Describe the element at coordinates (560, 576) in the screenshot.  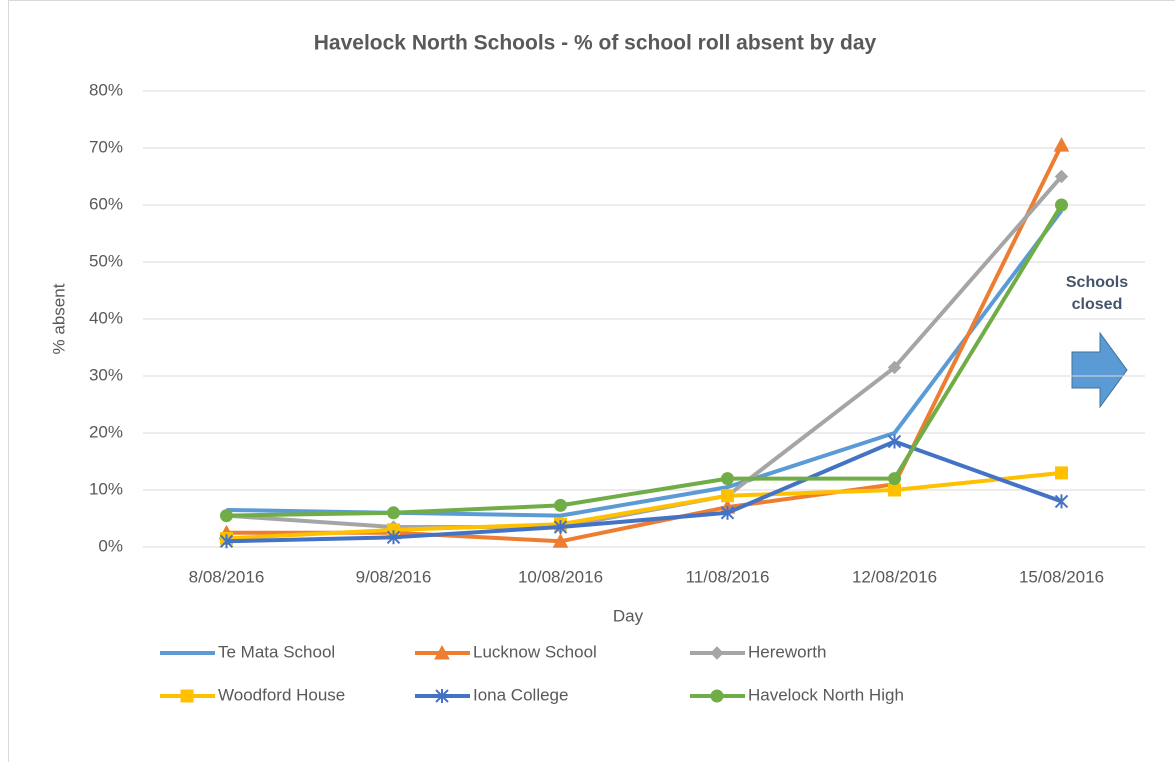
I see `x-tick-label: 10/08/2016` at that location.